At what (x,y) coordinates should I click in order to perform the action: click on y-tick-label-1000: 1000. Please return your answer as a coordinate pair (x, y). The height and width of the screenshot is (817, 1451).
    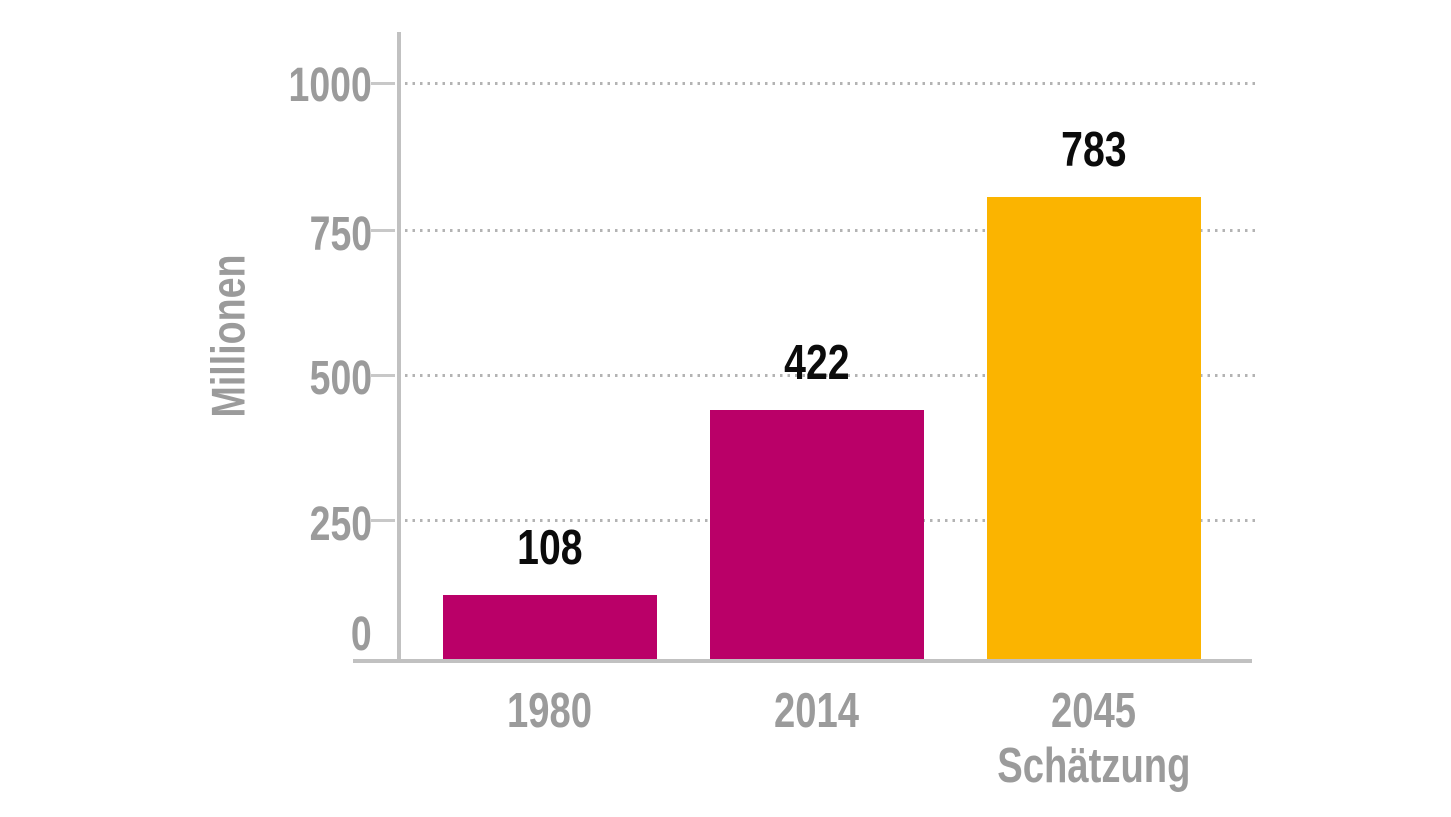
    Looking at the image, I should click on (330, 85).